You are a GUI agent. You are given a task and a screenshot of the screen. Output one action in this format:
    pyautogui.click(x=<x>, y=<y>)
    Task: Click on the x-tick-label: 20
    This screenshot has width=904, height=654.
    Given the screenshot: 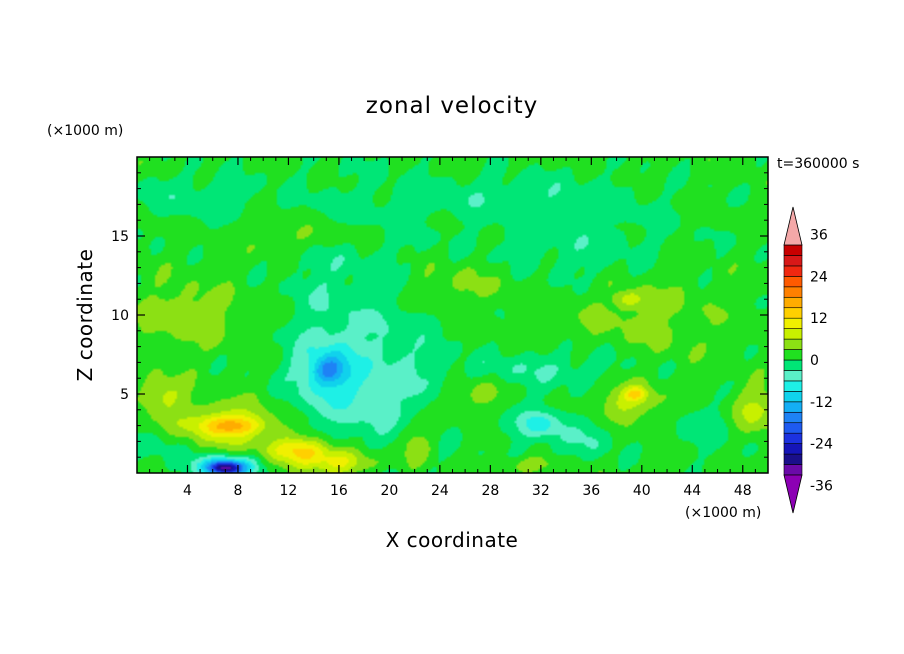 What is the action you would take?
    pyautogui.click(x=389, y=491)
    